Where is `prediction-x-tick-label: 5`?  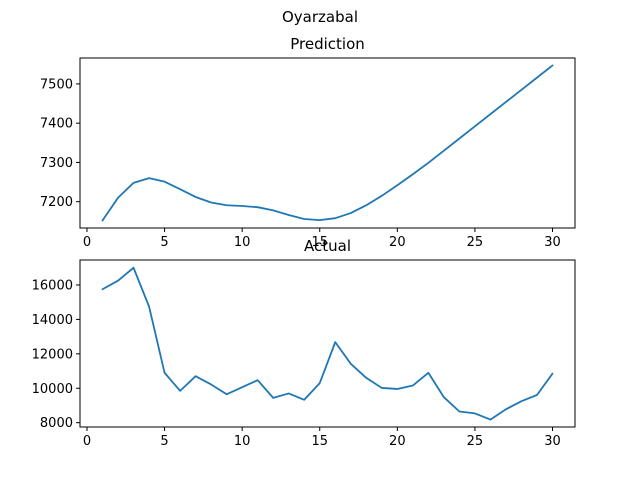 prediction-x-tick-label: 5 is located at coordinates (164, 242).